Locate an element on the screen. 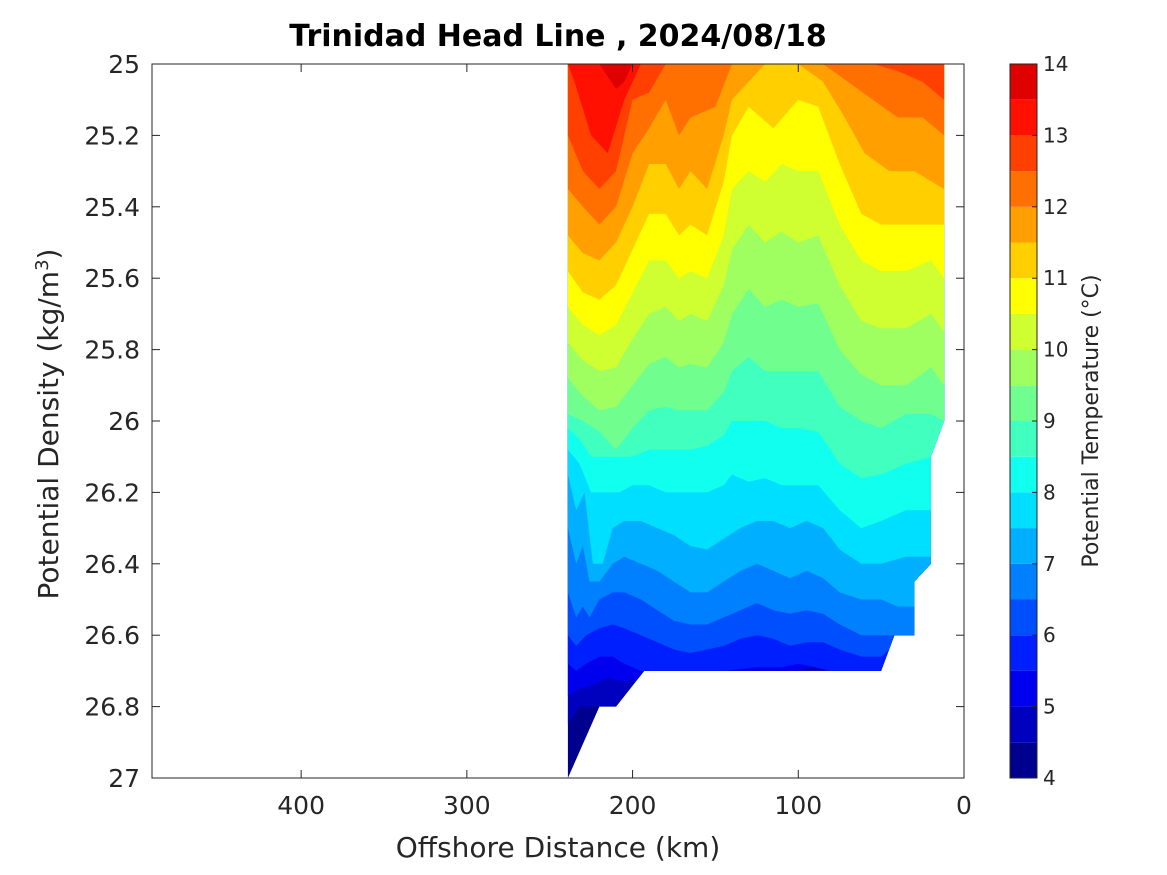 The width and height of the screenshot is (1167, 875). y-tick-label: 26.6 is located at coordinates (112, 635).